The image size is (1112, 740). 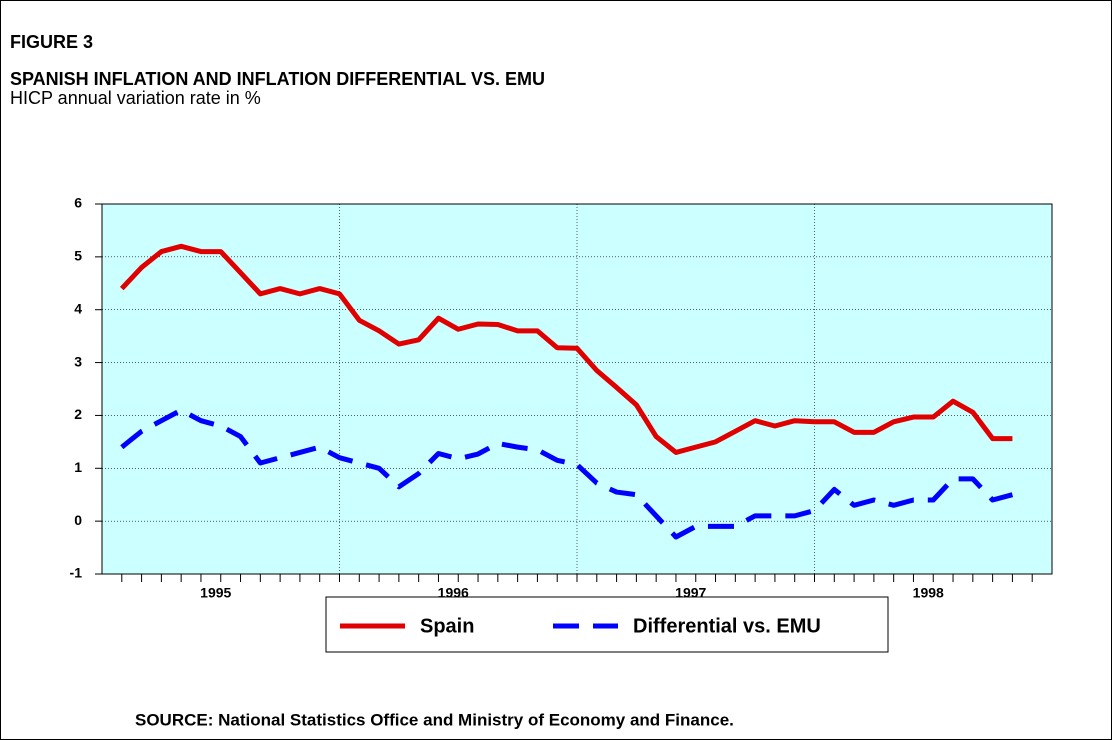 I want to click on y-tick-label: 1, so click(x=78, y=467).